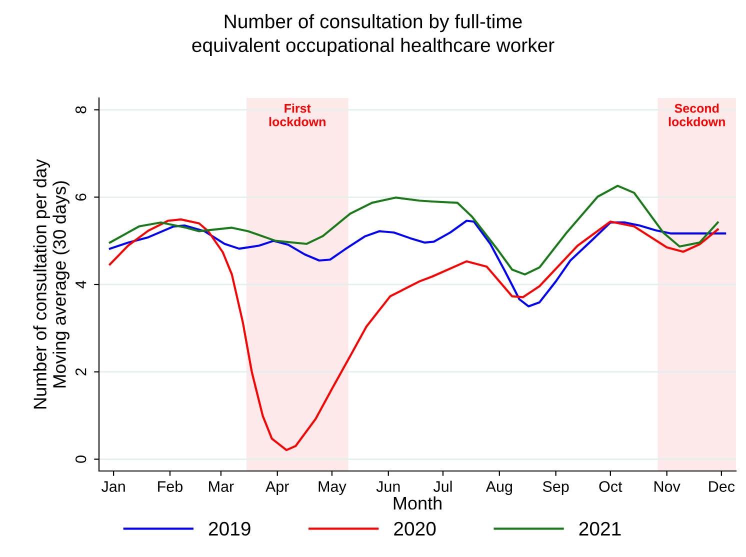  Describe the element at coordinates (442, 486) in the screenshot. I see `x-tick-label: Jul` at that location.